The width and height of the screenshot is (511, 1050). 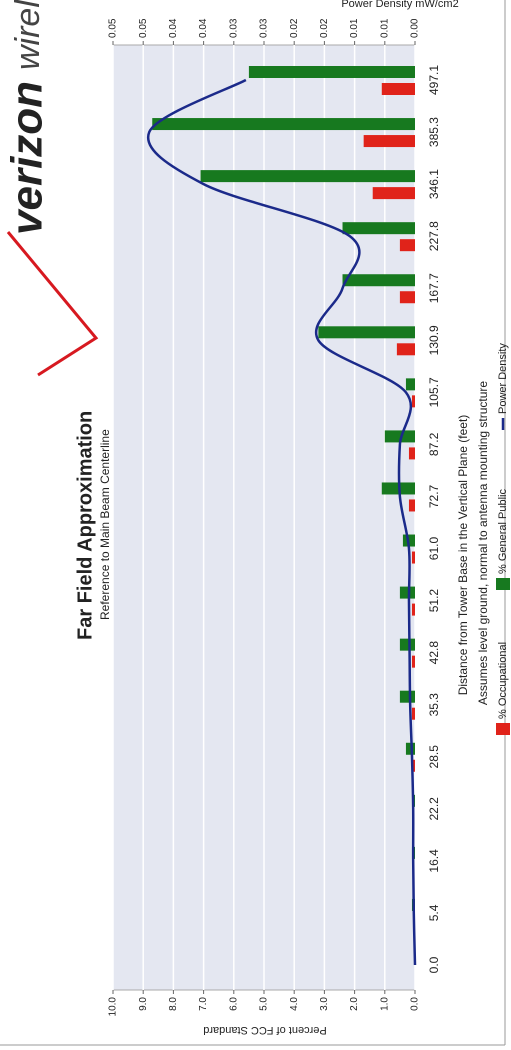 What do you see at coordinates (415, 1004) in the screenshot?
I see `y-tick-label: 0.0` at bounding box center [415, 1004].